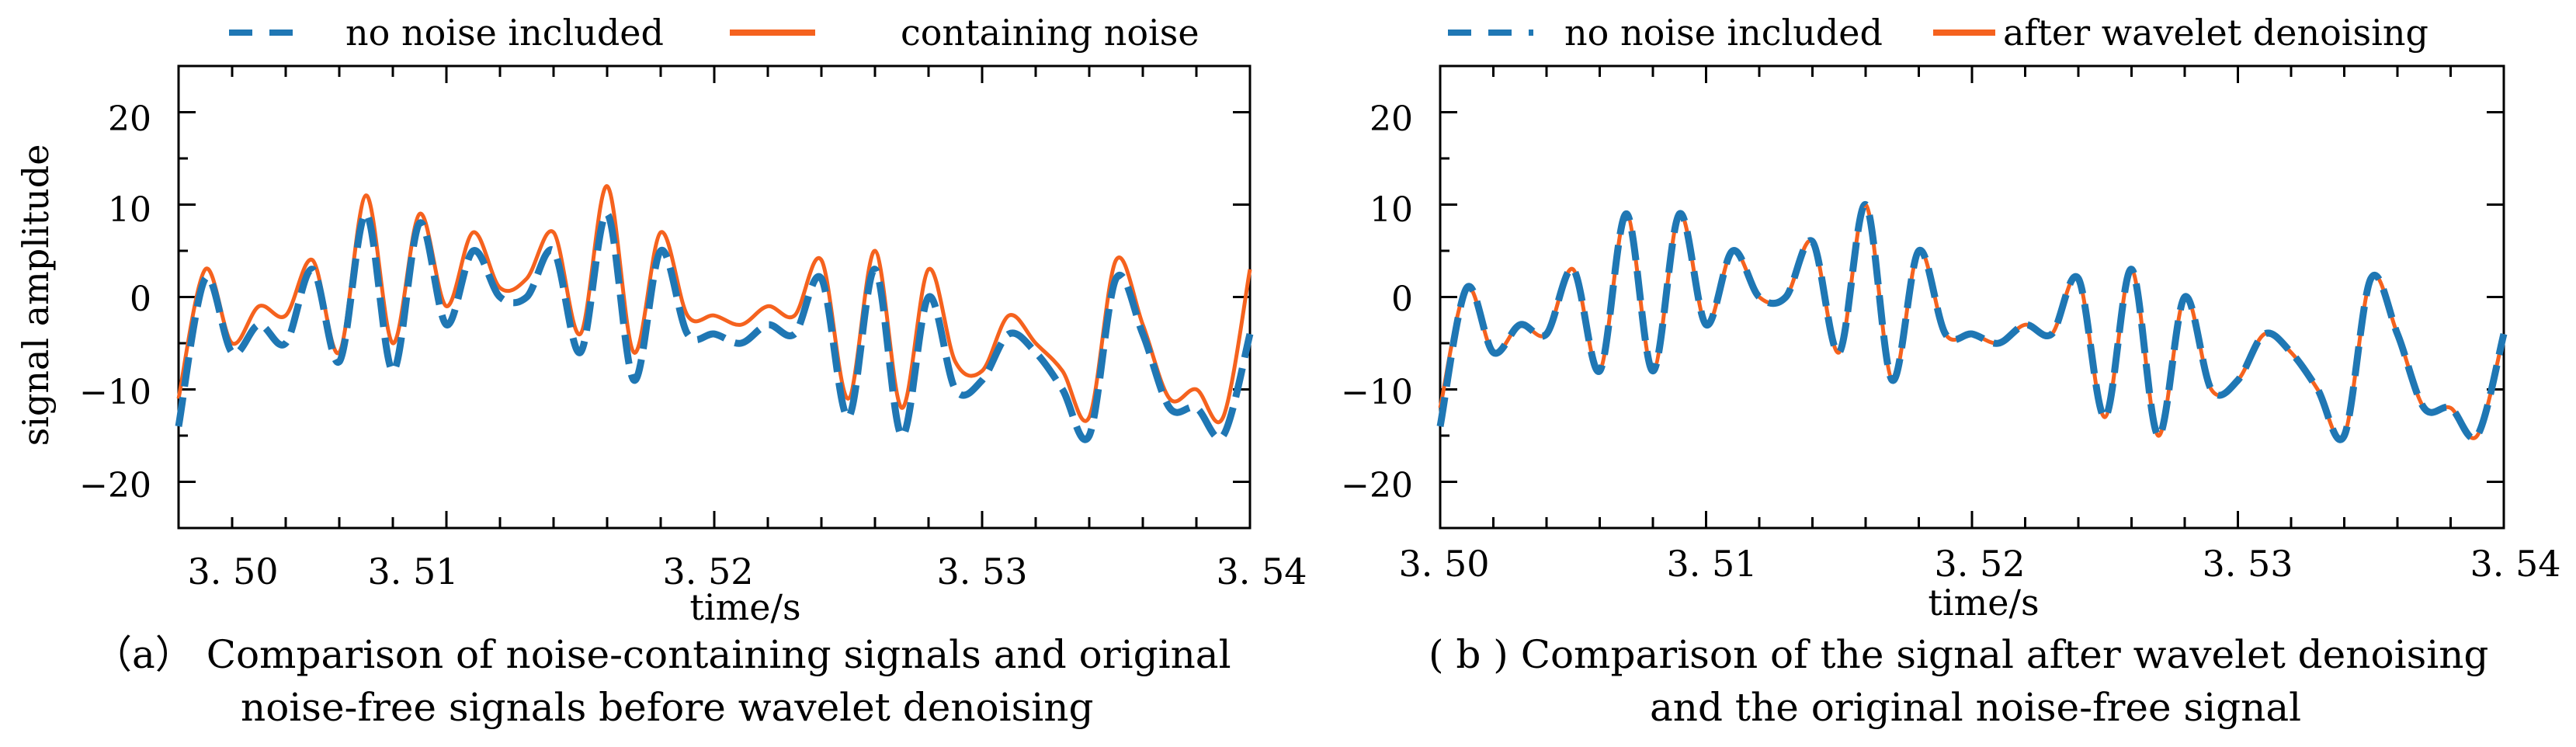  What do you see at coordinates (36, 295) in the screenshot?
I see `y-axis-title-a: signal amplitude` at bounding box center [36, 295].